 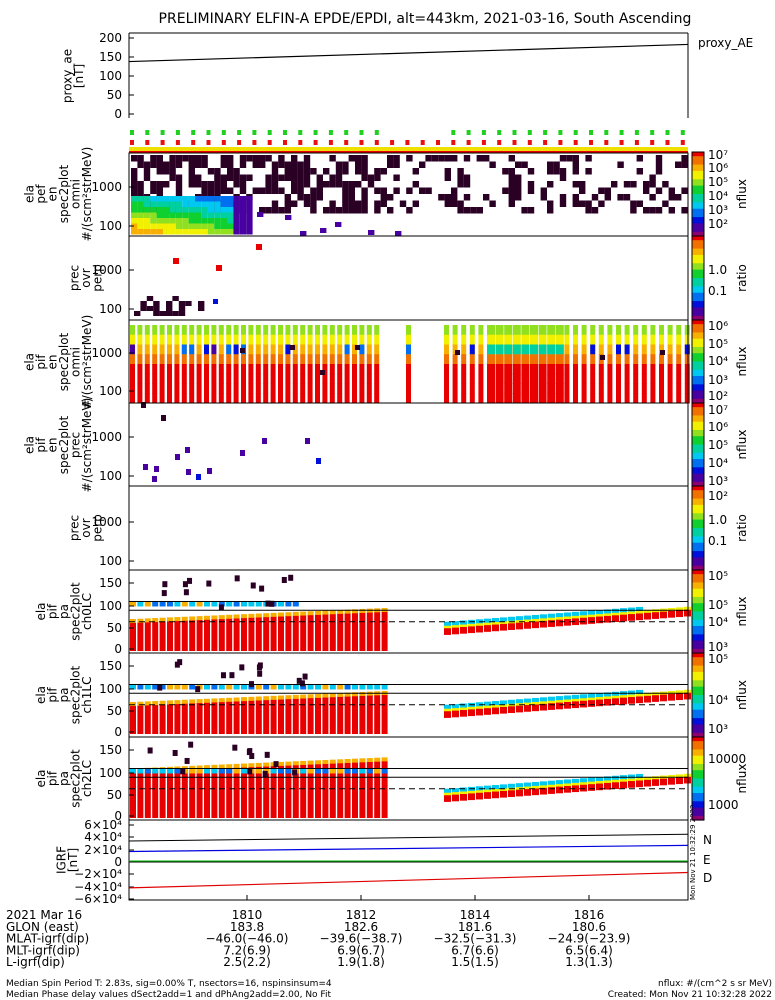 I want to click on pa_ch0-colorbar-label: nflux, so click(x=742, y=612).